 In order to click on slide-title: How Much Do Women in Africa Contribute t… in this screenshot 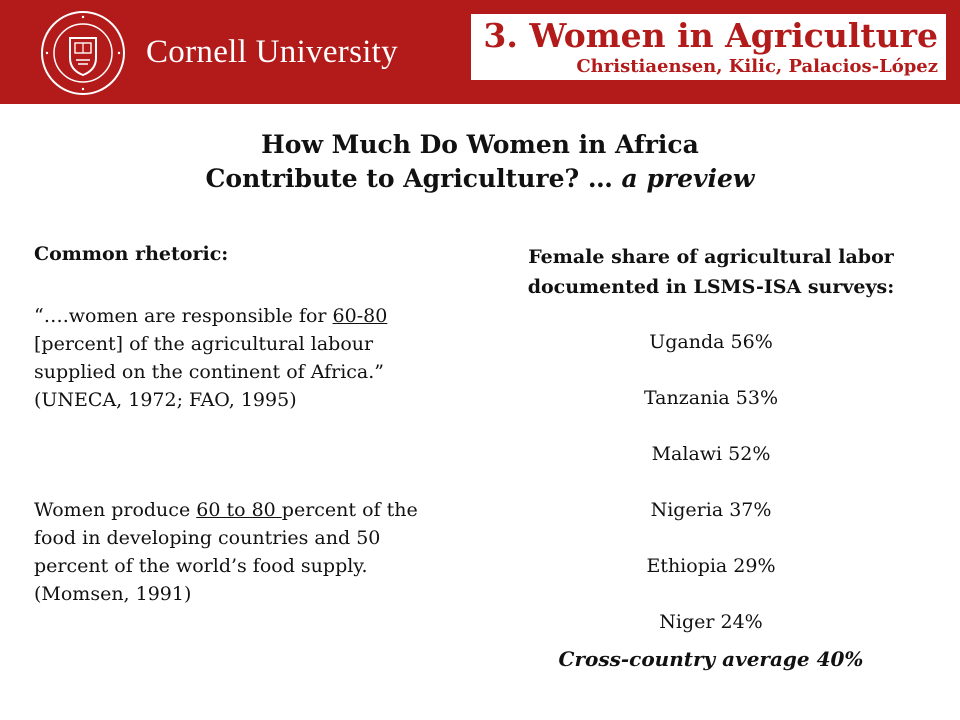, I will do `click(480, 162)`.